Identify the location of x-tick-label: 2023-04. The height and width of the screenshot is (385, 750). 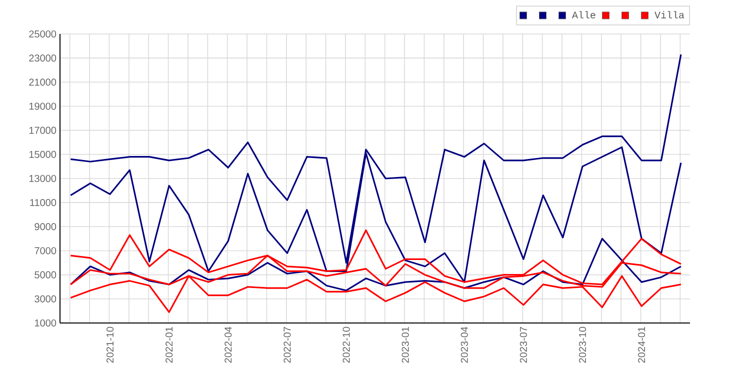
(464, 344).